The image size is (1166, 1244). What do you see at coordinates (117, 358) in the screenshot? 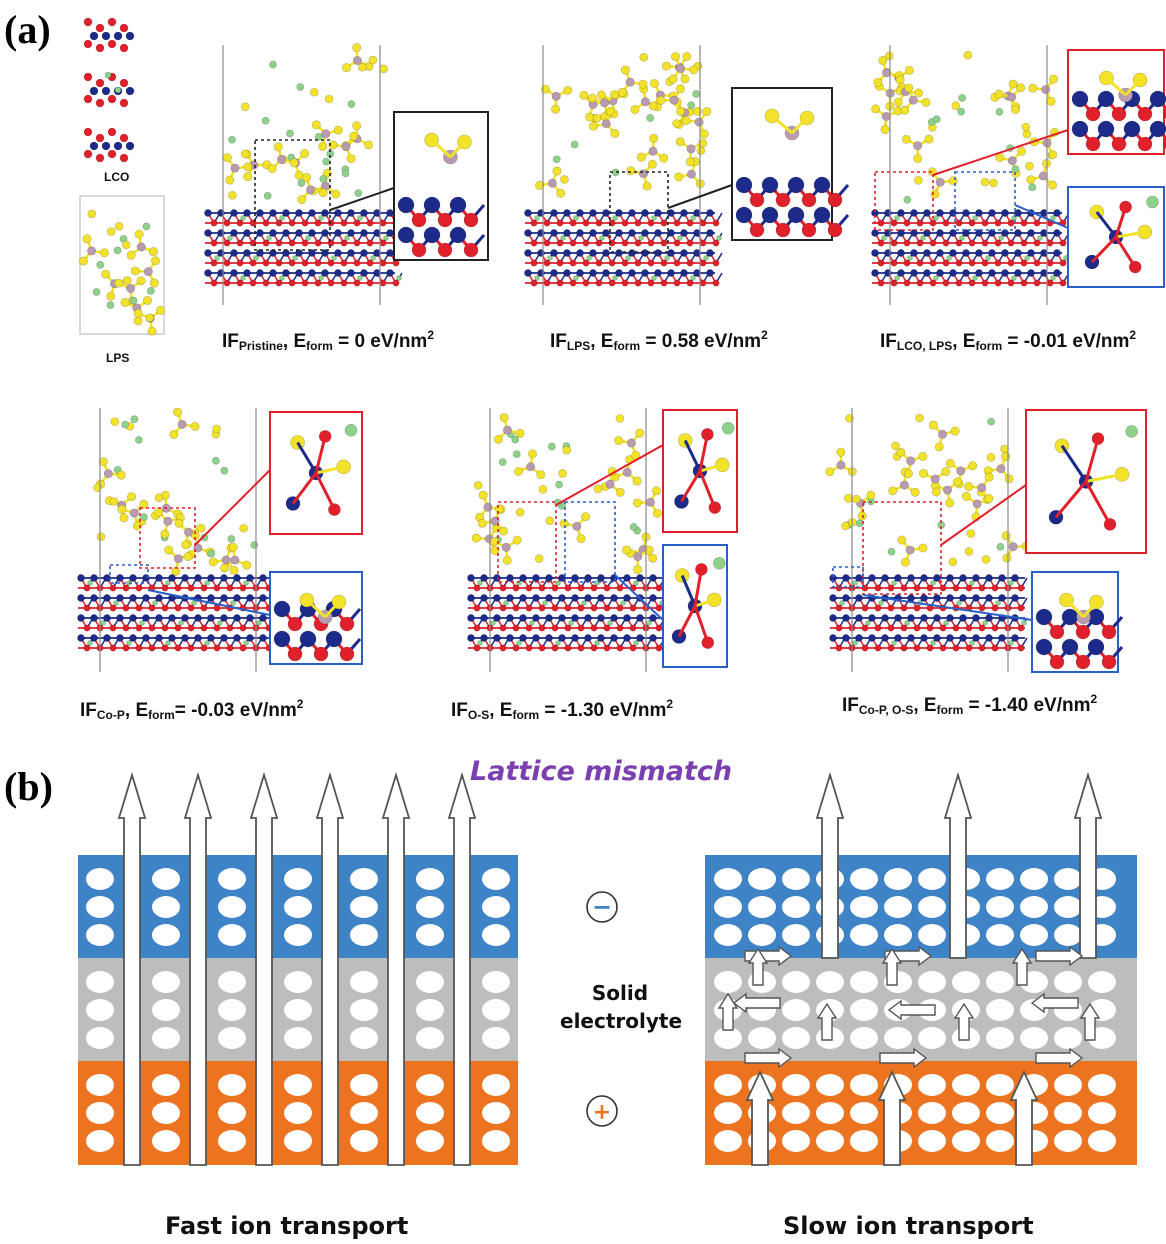
I see `bulk-lps-label: LPS` at bounding box center [117, 358].